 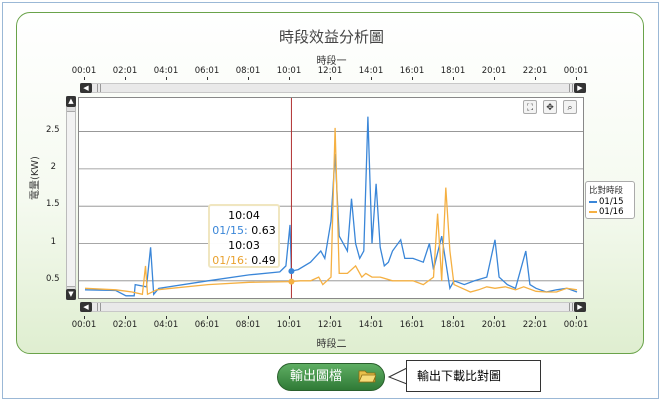 I want to click on y-tick-label: 0.5, so click(x=53, y=278).